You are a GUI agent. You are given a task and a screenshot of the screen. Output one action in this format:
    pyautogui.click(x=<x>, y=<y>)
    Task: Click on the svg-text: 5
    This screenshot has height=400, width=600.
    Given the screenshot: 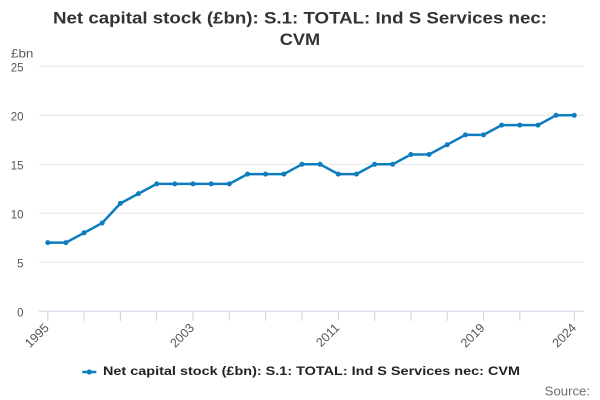 What is the action you would take?
    pyautogui.click(x=20, y=265)
    